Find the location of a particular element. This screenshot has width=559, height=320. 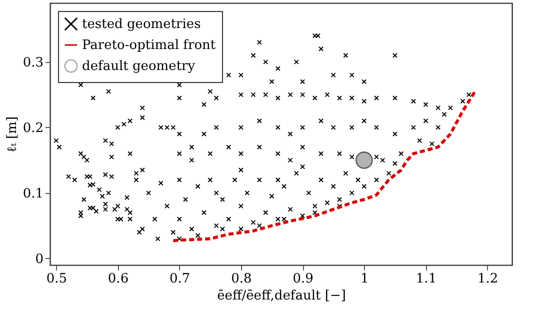

x-tick-label: 1.1 is located at coordinates (426, 279).